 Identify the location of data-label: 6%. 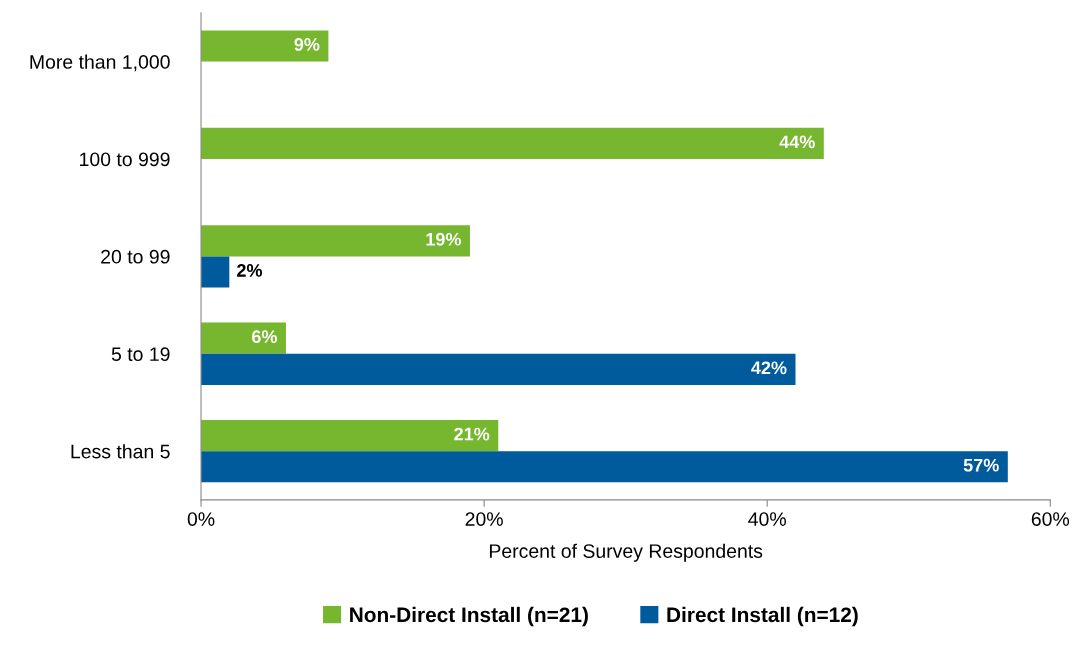
(264, 337).